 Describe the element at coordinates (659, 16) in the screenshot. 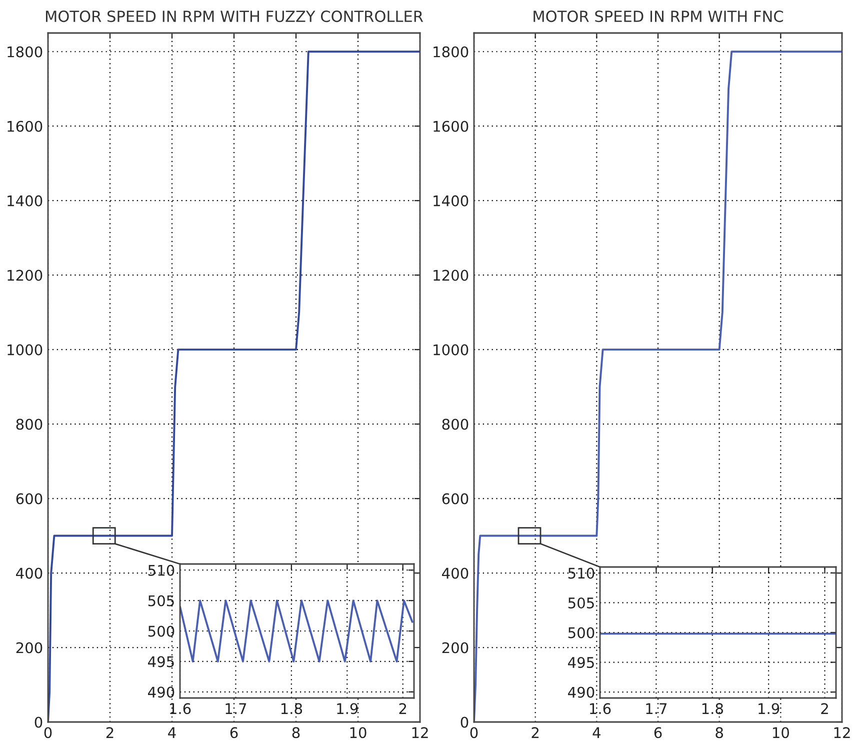

I see `chart-title: MOTOR SPEED IN RPM WITH FNC` at that location.